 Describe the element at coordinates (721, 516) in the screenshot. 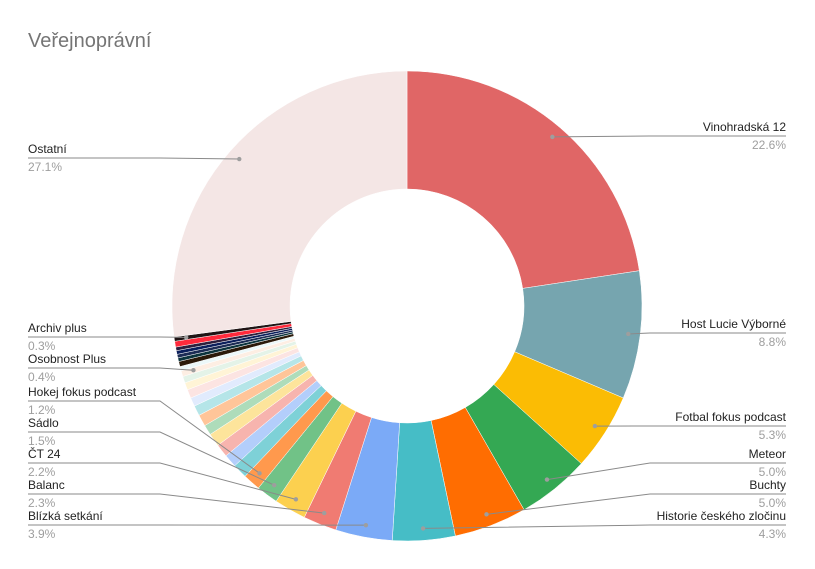

I see `slice-label: Historie českého zločinu` at that location.